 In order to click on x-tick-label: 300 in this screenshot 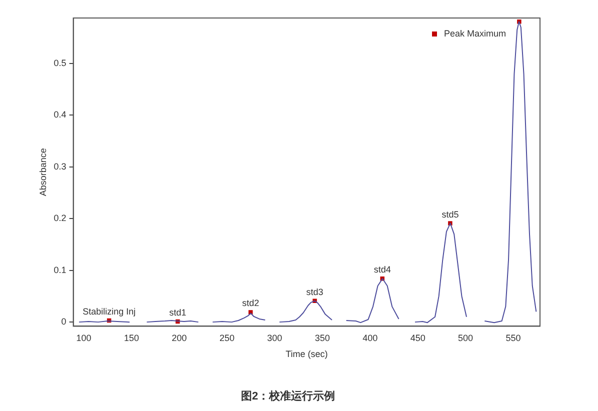, I will do `click(274, 338)`.